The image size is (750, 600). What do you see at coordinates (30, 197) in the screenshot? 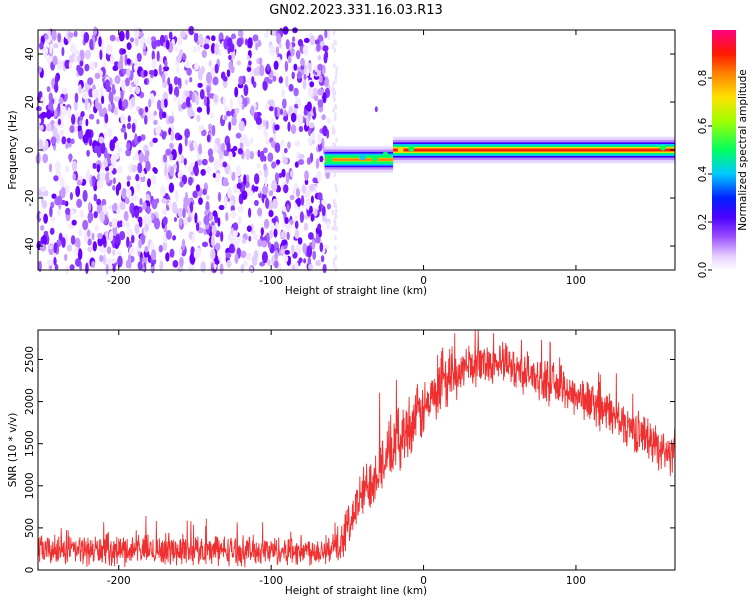
I see `spectrogram-y-tick-label: -20` at bounding box center [30, 197].